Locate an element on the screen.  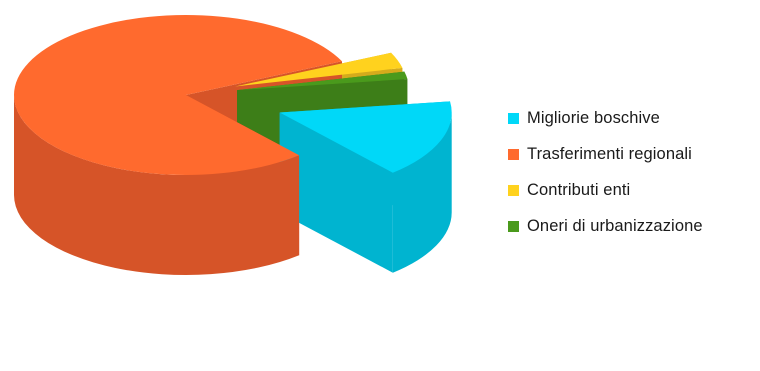
legend-item-migliorie-boschive: Migliorie boschive is located at coordinates (605, 118).